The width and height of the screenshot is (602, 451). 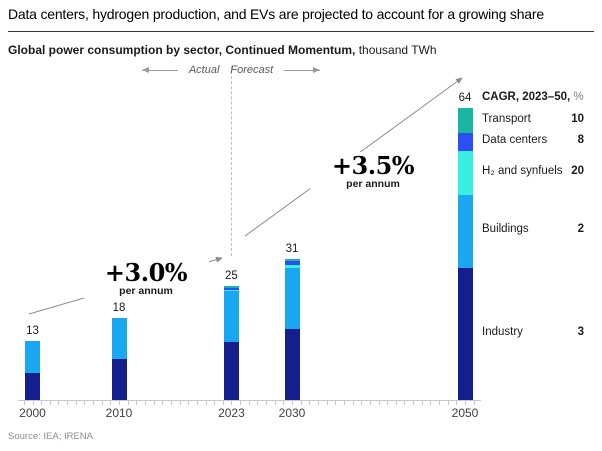 What do you see at coordinates (465, 413) in the screenshot?
I see `x-axis-label: 2050` at bounding box center [465, 413].